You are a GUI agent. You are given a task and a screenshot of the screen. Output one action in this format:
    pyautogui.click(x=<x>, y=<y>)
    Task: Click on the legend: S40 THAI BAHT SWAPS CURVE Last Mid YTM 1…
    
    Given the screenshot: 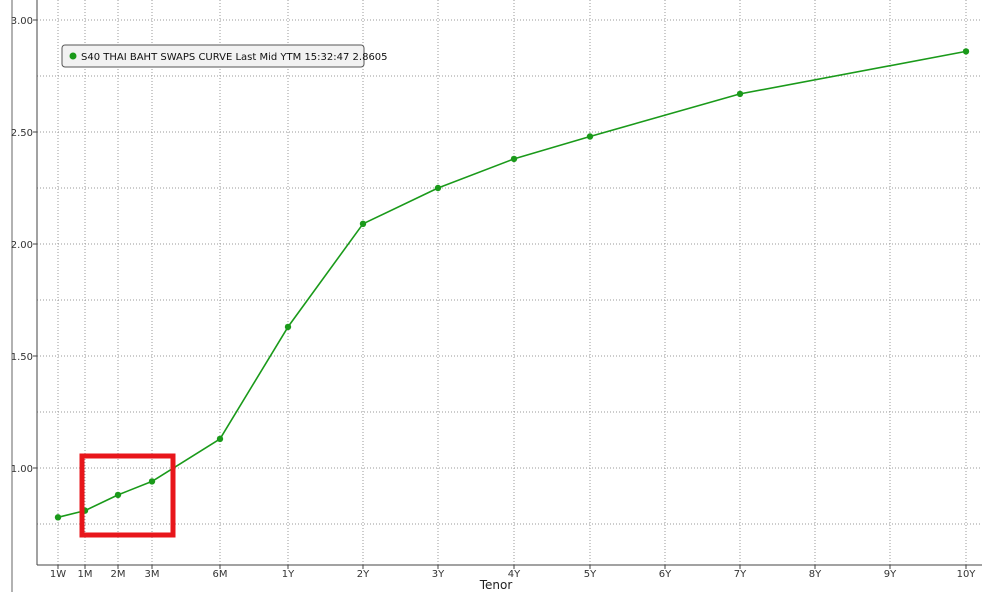 What is the action you would take?
    pyautogui.click(x=224, y=56)
    